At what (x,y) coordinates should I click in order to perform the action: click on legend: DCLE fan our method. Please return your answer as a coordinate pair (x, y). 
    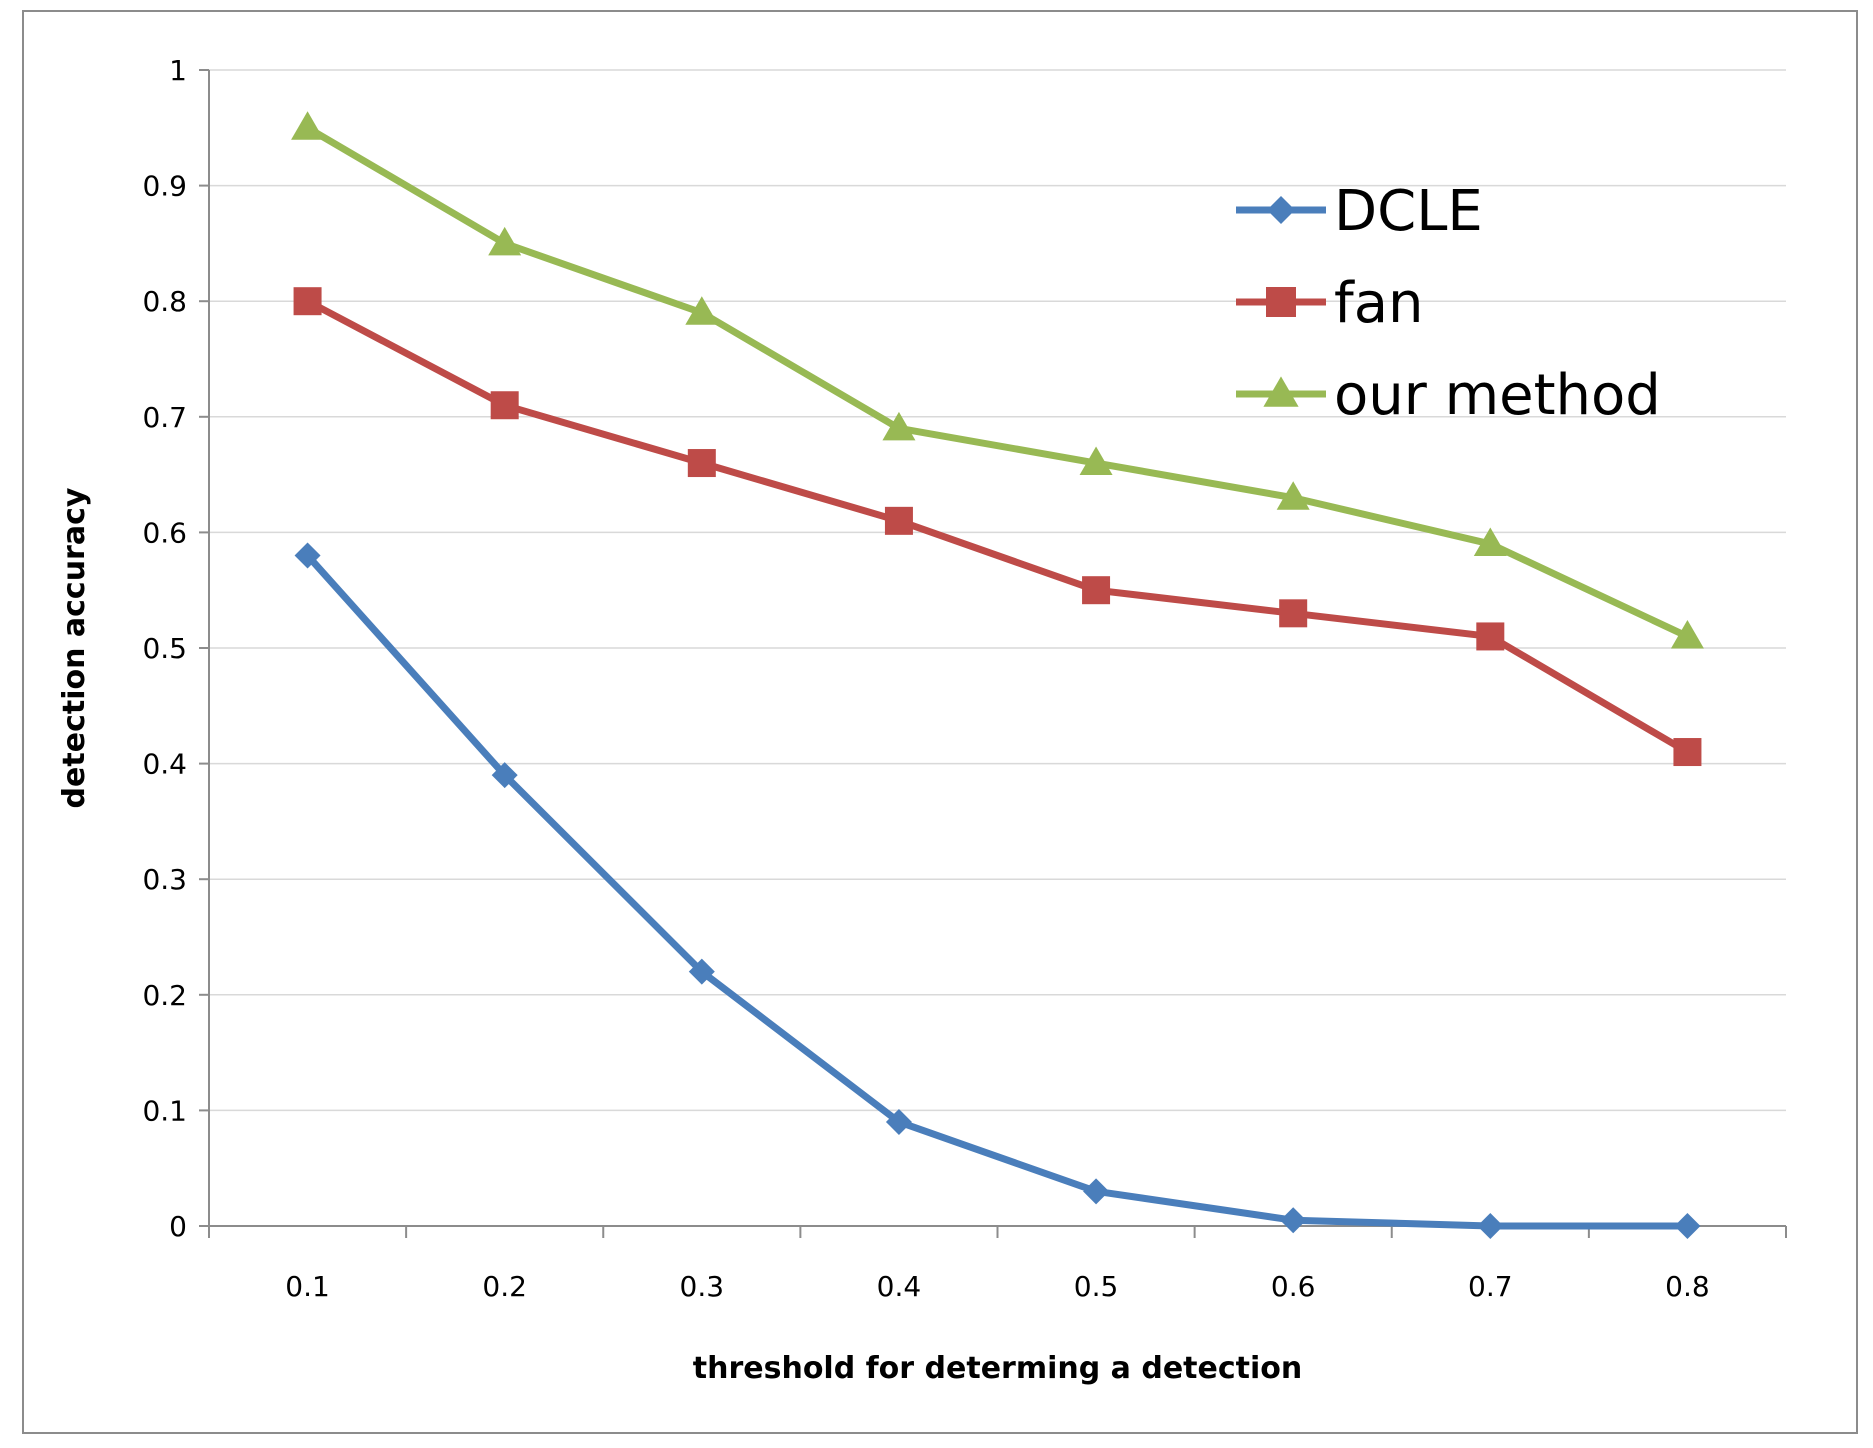
    Looking at the image, I should click on (1448, 303).